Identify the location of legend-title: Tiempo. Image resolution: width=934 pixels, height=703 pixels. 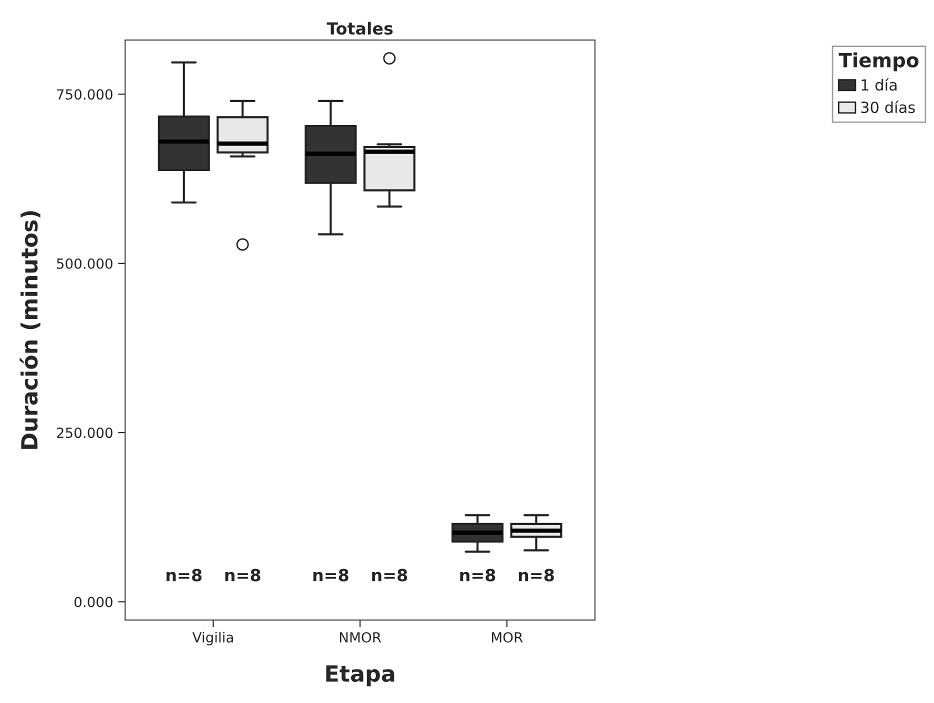
(878, 62).